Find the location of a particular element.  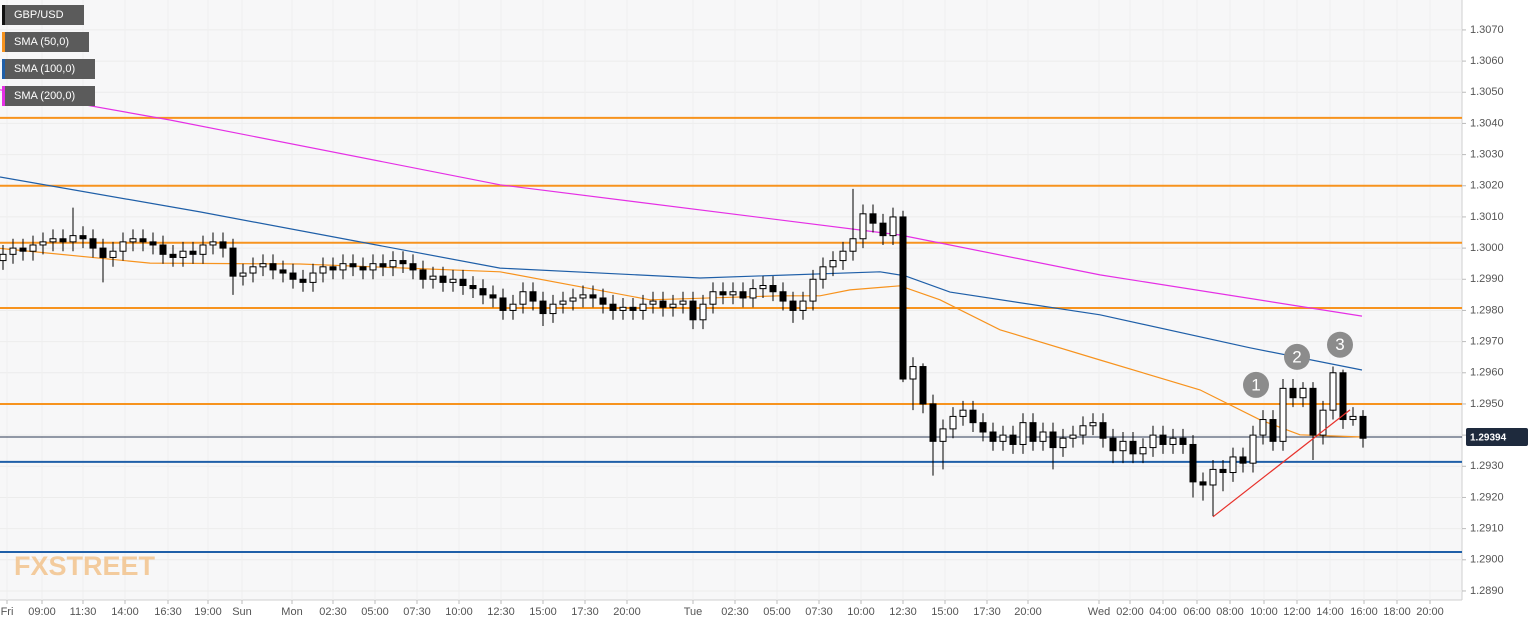

x-tick-label: 18:00 is located at coordinates (1397, 612).